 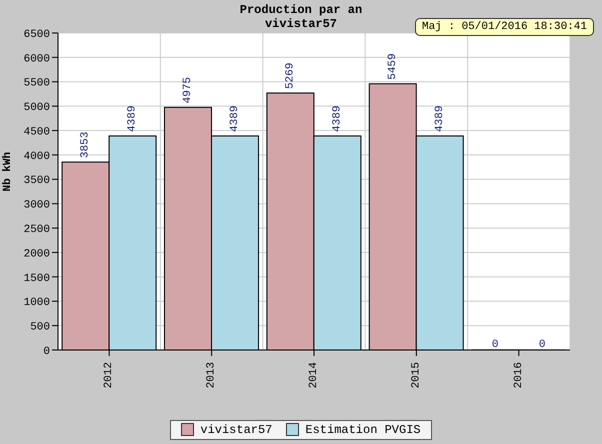 I want to click on legend-label: vivistar57, so click(x=235, y=429).